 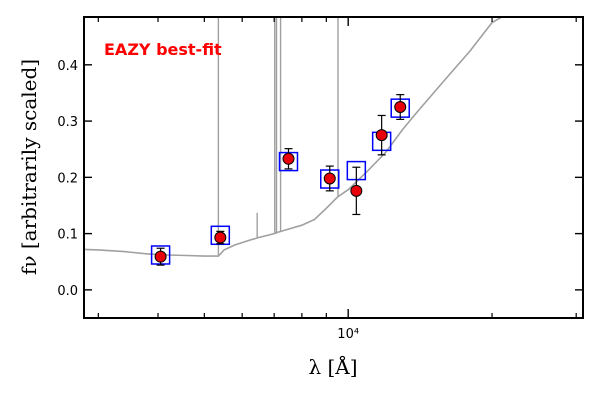 I want to click on y-tick-label: 0.0, so click(x=67, y=291).